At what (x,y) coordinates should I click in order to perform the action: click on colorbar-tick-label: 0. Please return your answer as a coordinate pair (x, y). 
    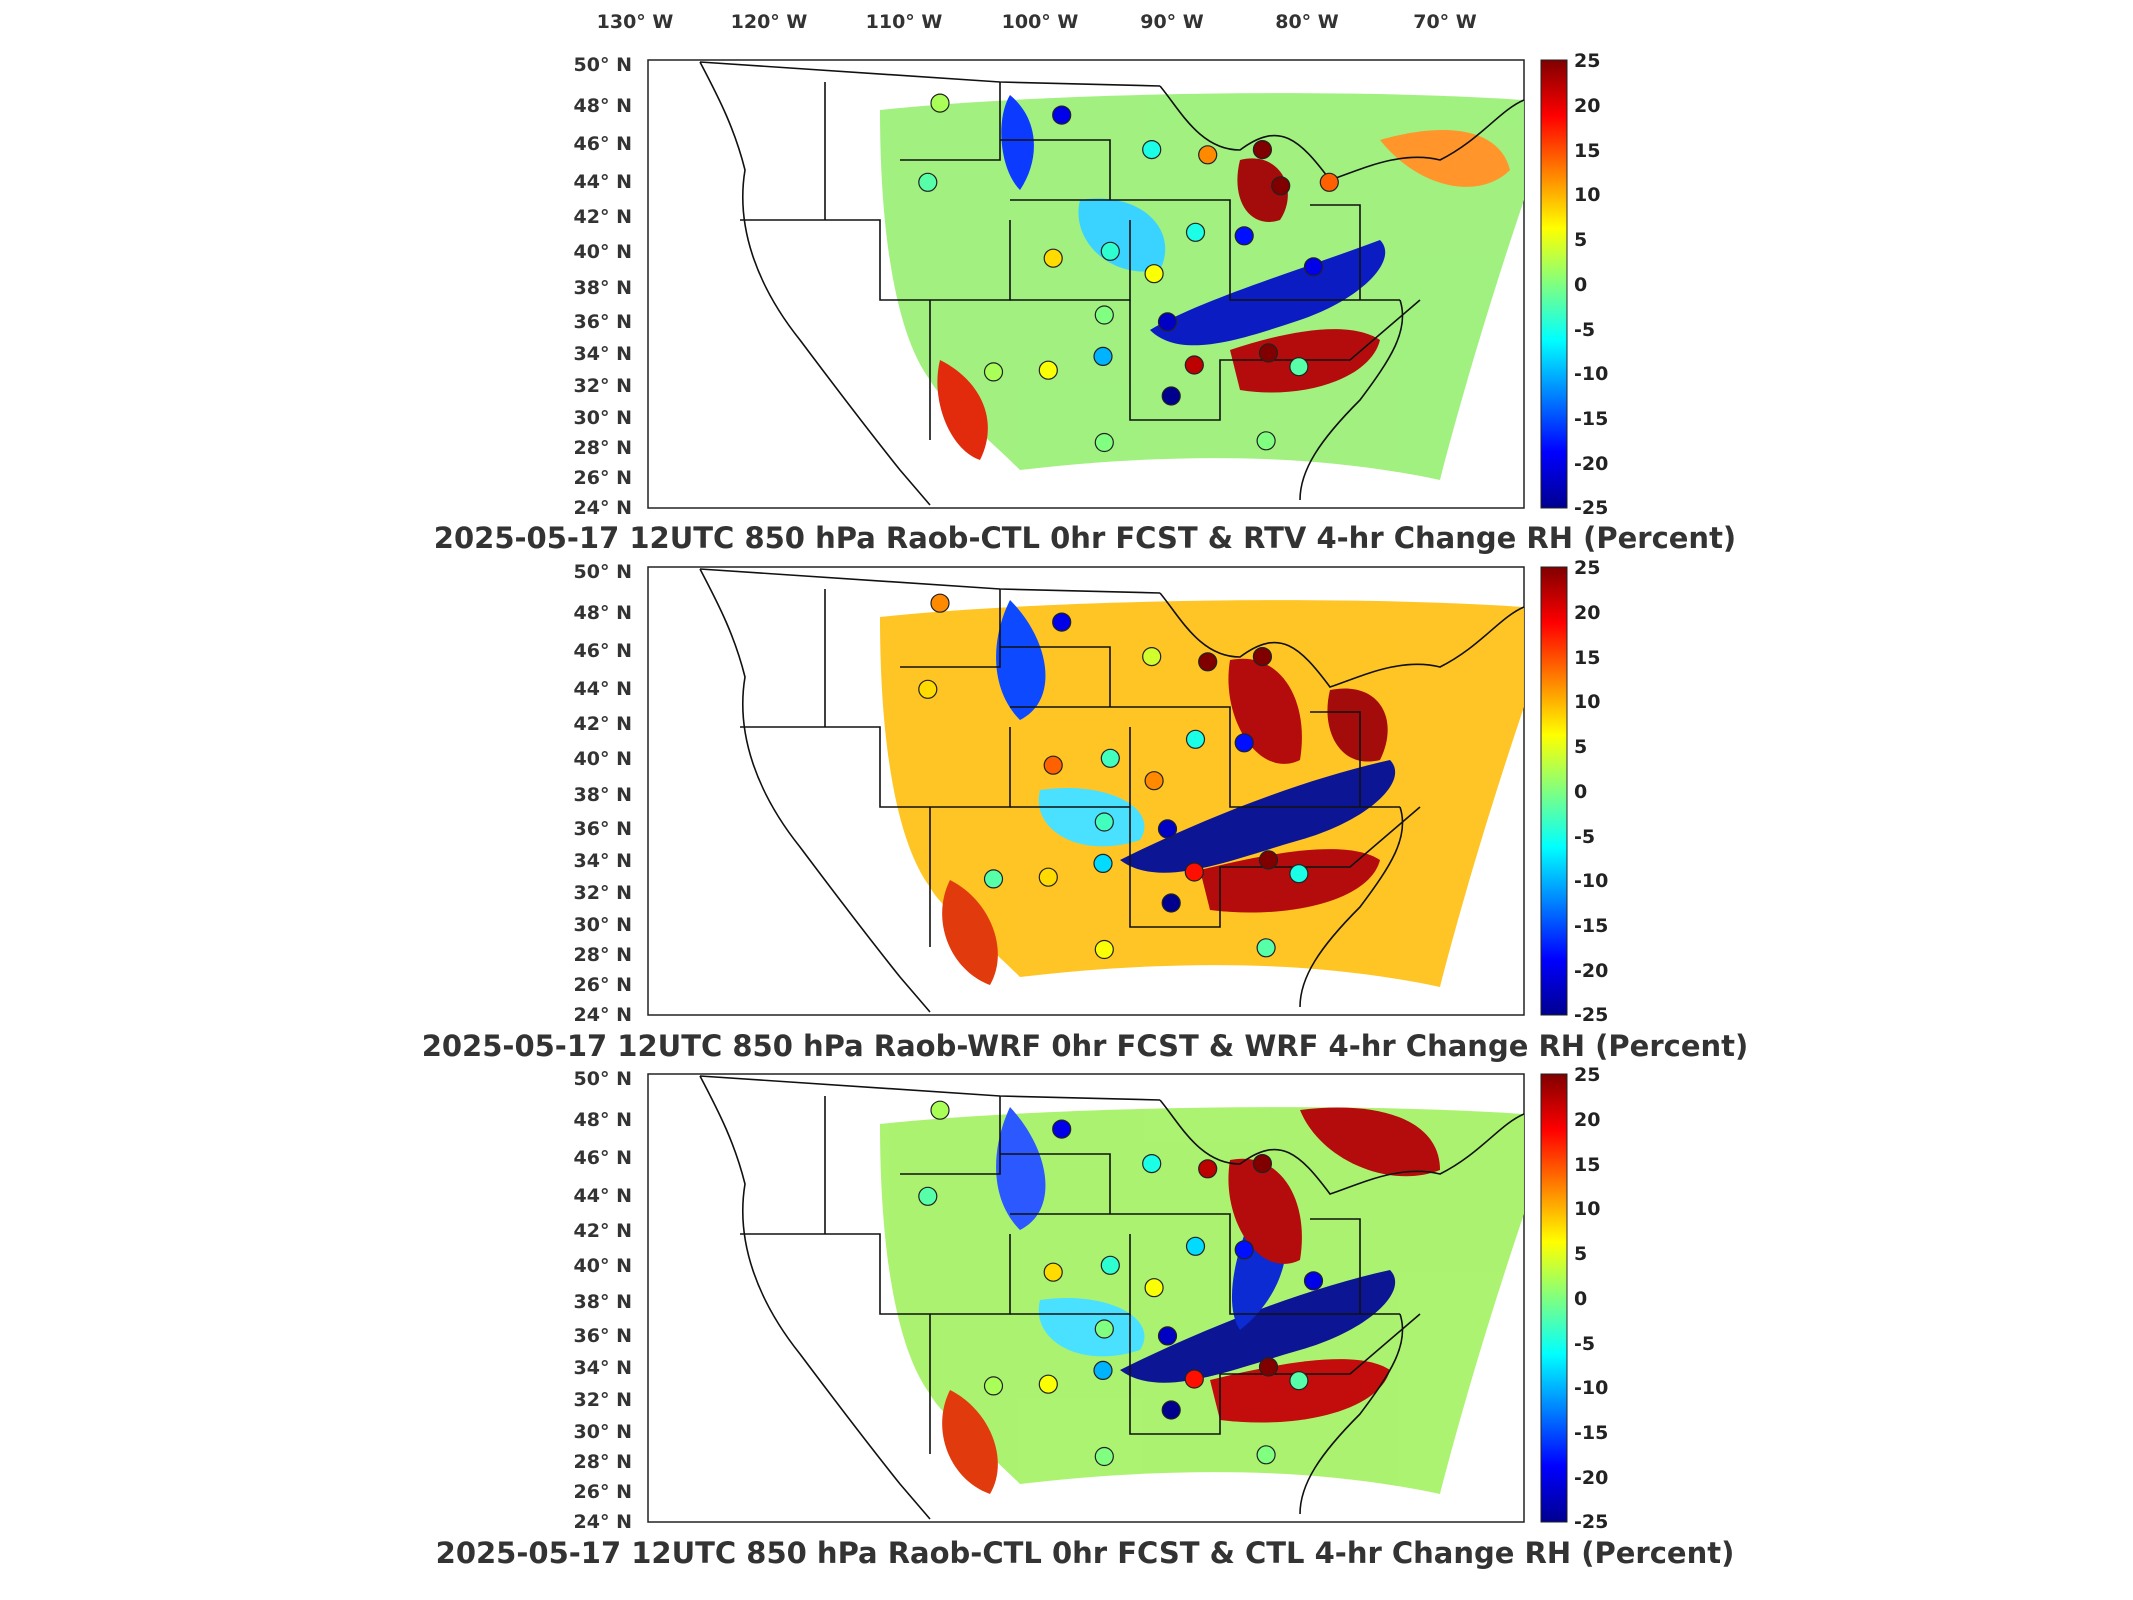
    Looking at the image, I should click on (1580, 285).